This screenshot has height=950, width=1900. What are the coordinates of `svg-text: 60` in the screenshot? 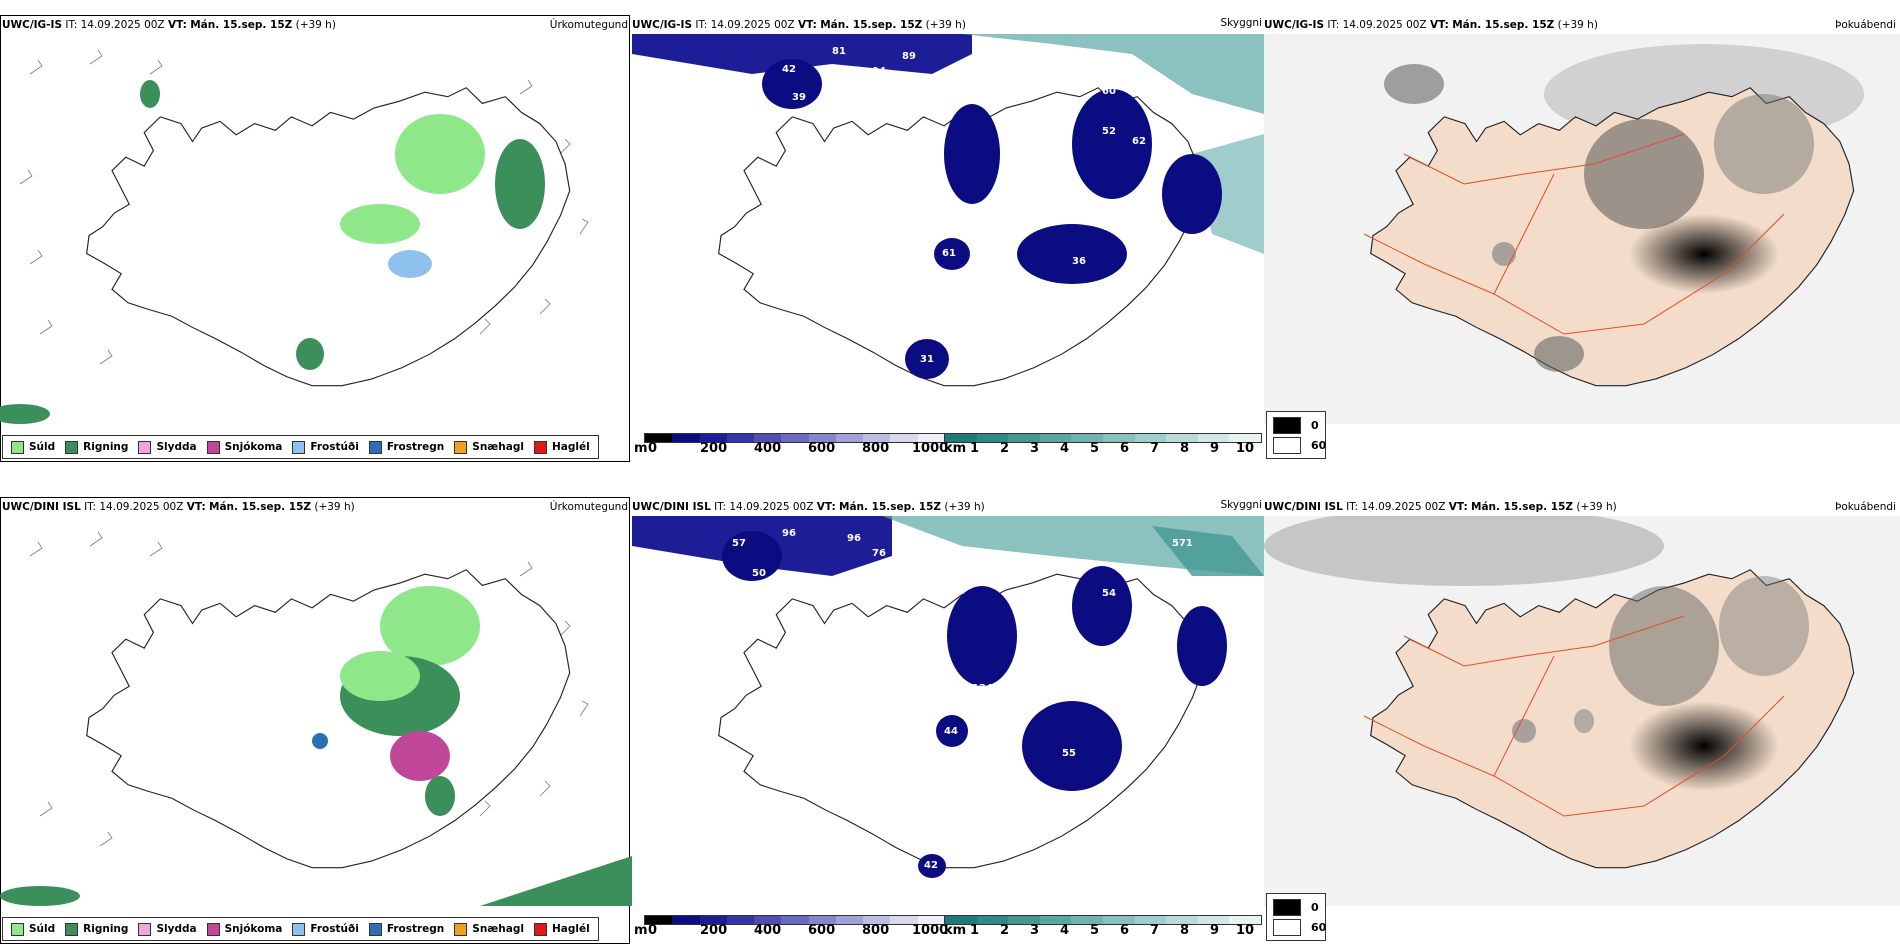 It's located at (1109, 91).